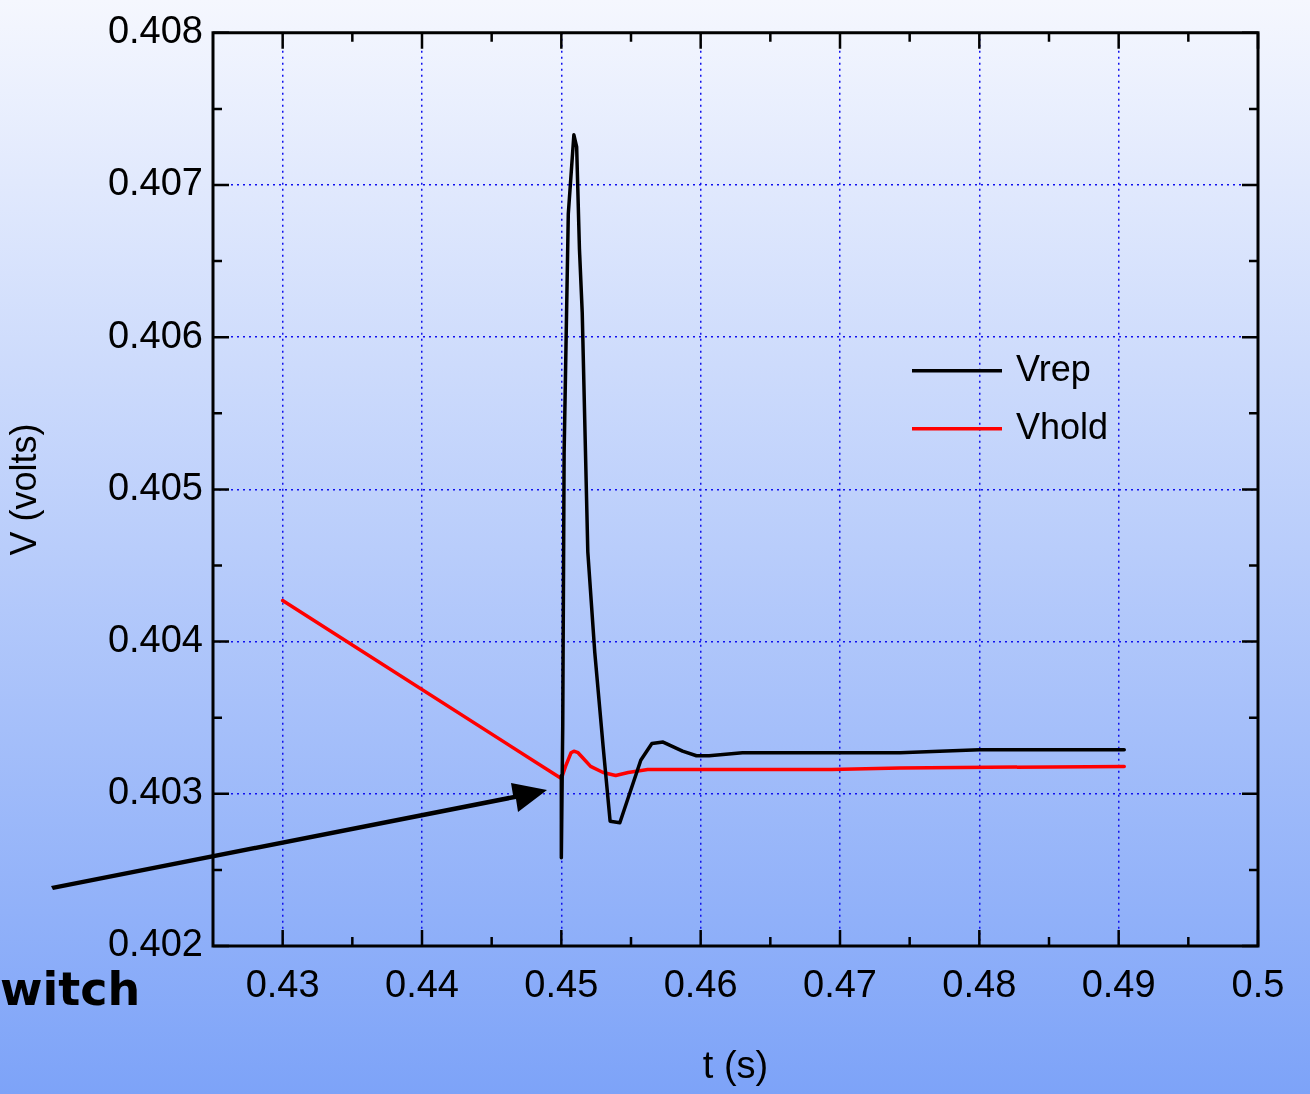  I want to click on x-axis-title: t (s), so click(735, 1064).